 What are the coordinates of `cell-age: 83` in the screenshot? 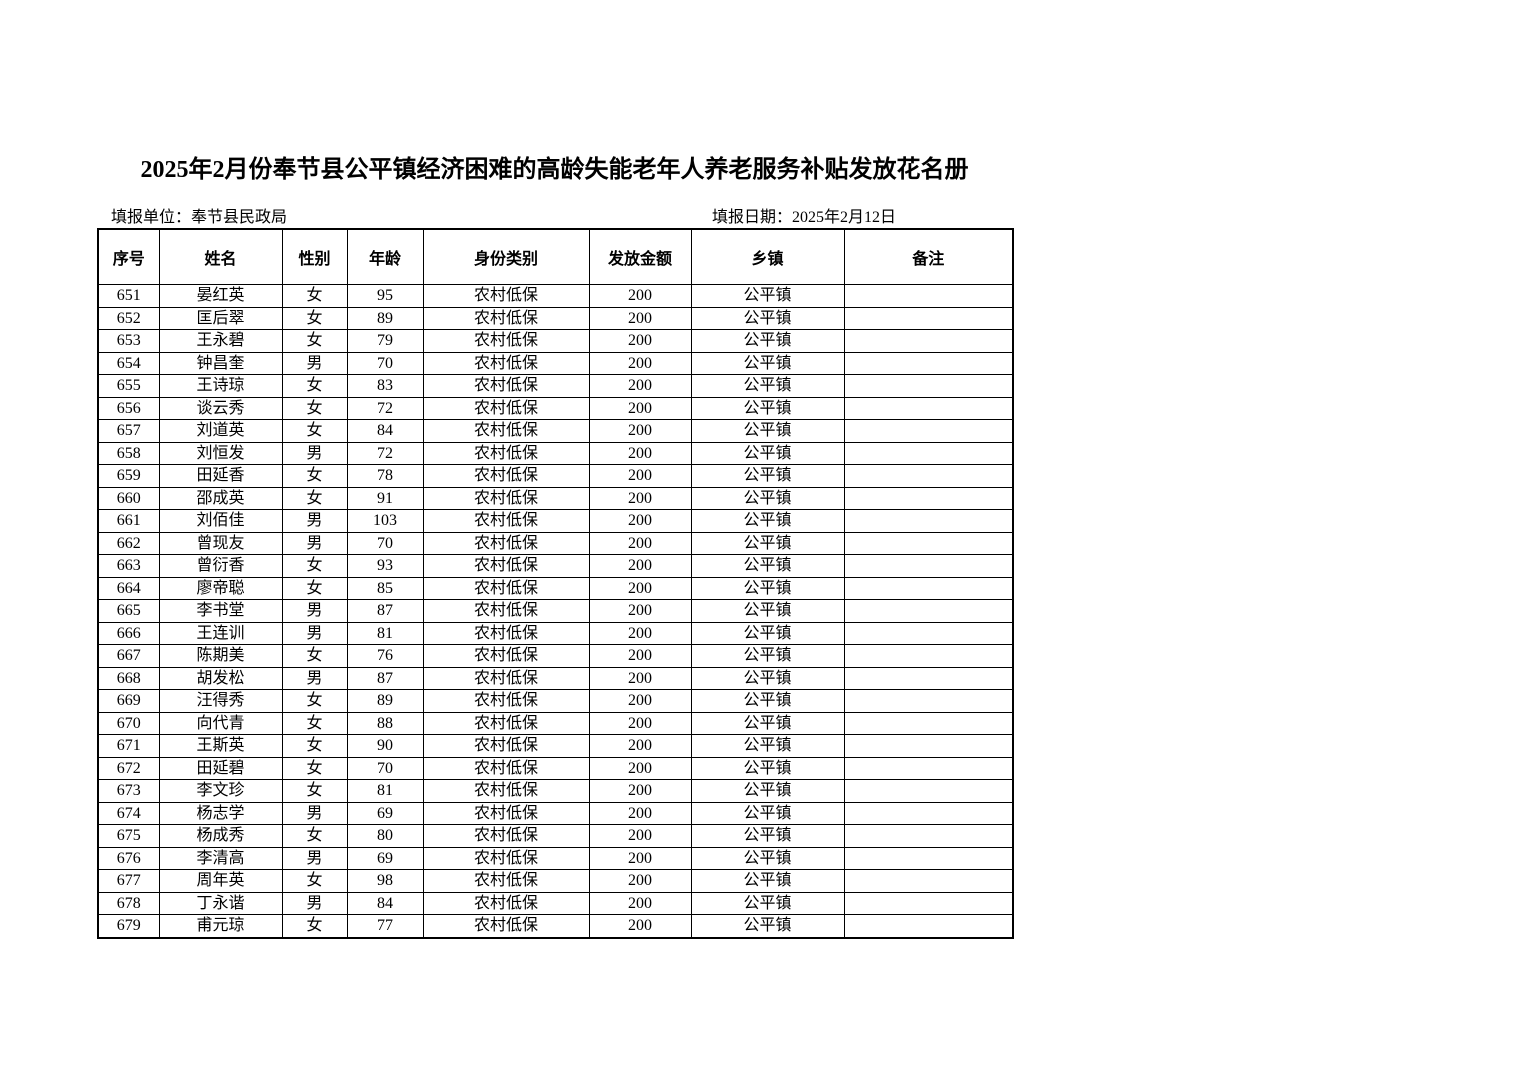 It's located at (385, 386).